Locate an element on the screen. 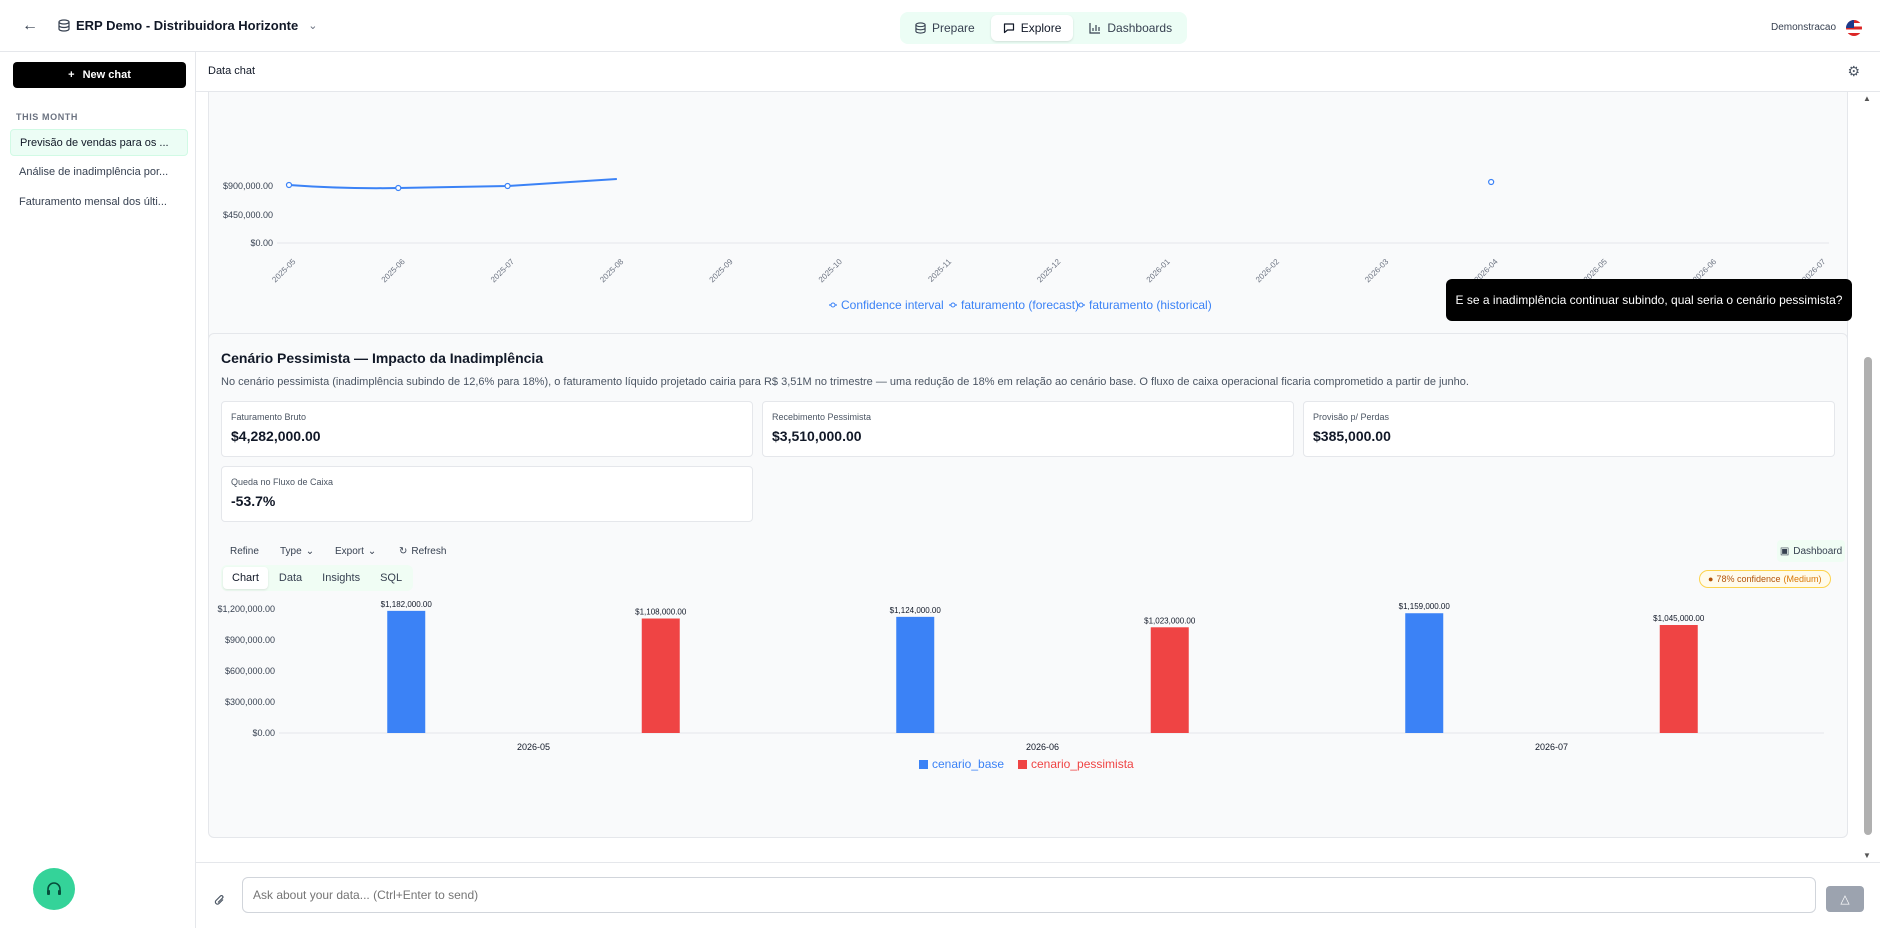 Image resolution: width=1880 pixels, height=928 pixels. user-name: Demonstracao is located at coordinates (1804, 27).